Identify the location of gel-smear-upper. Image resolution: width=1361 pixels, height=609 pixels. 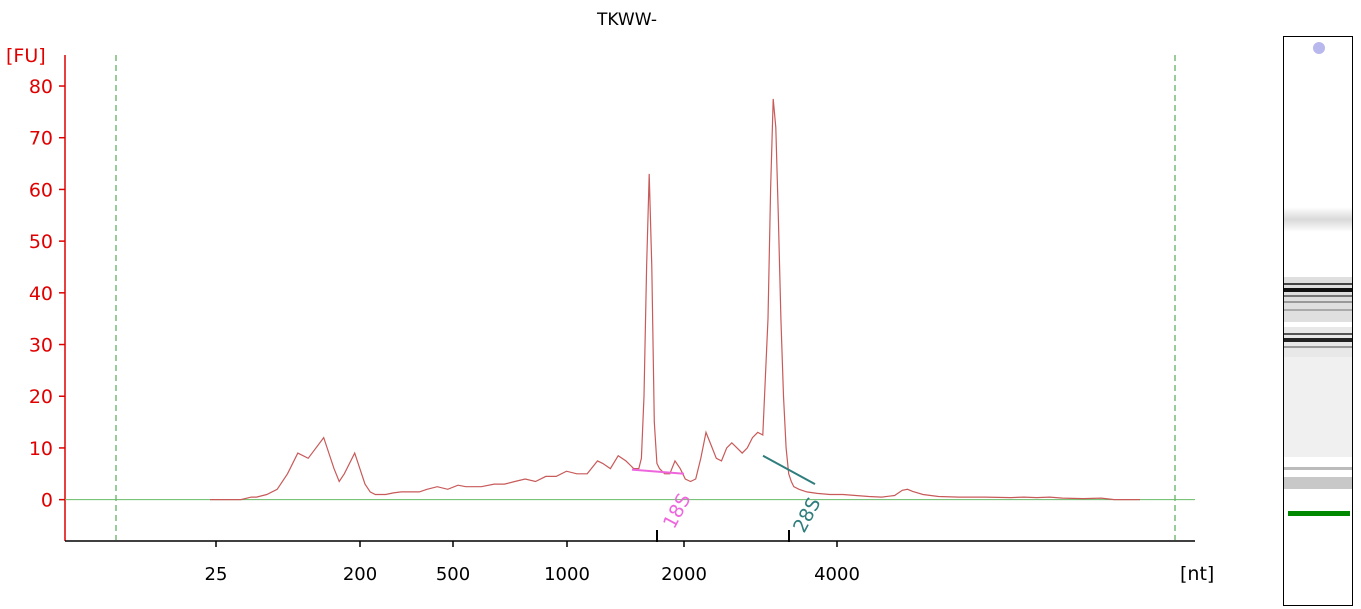
(1318, 219).